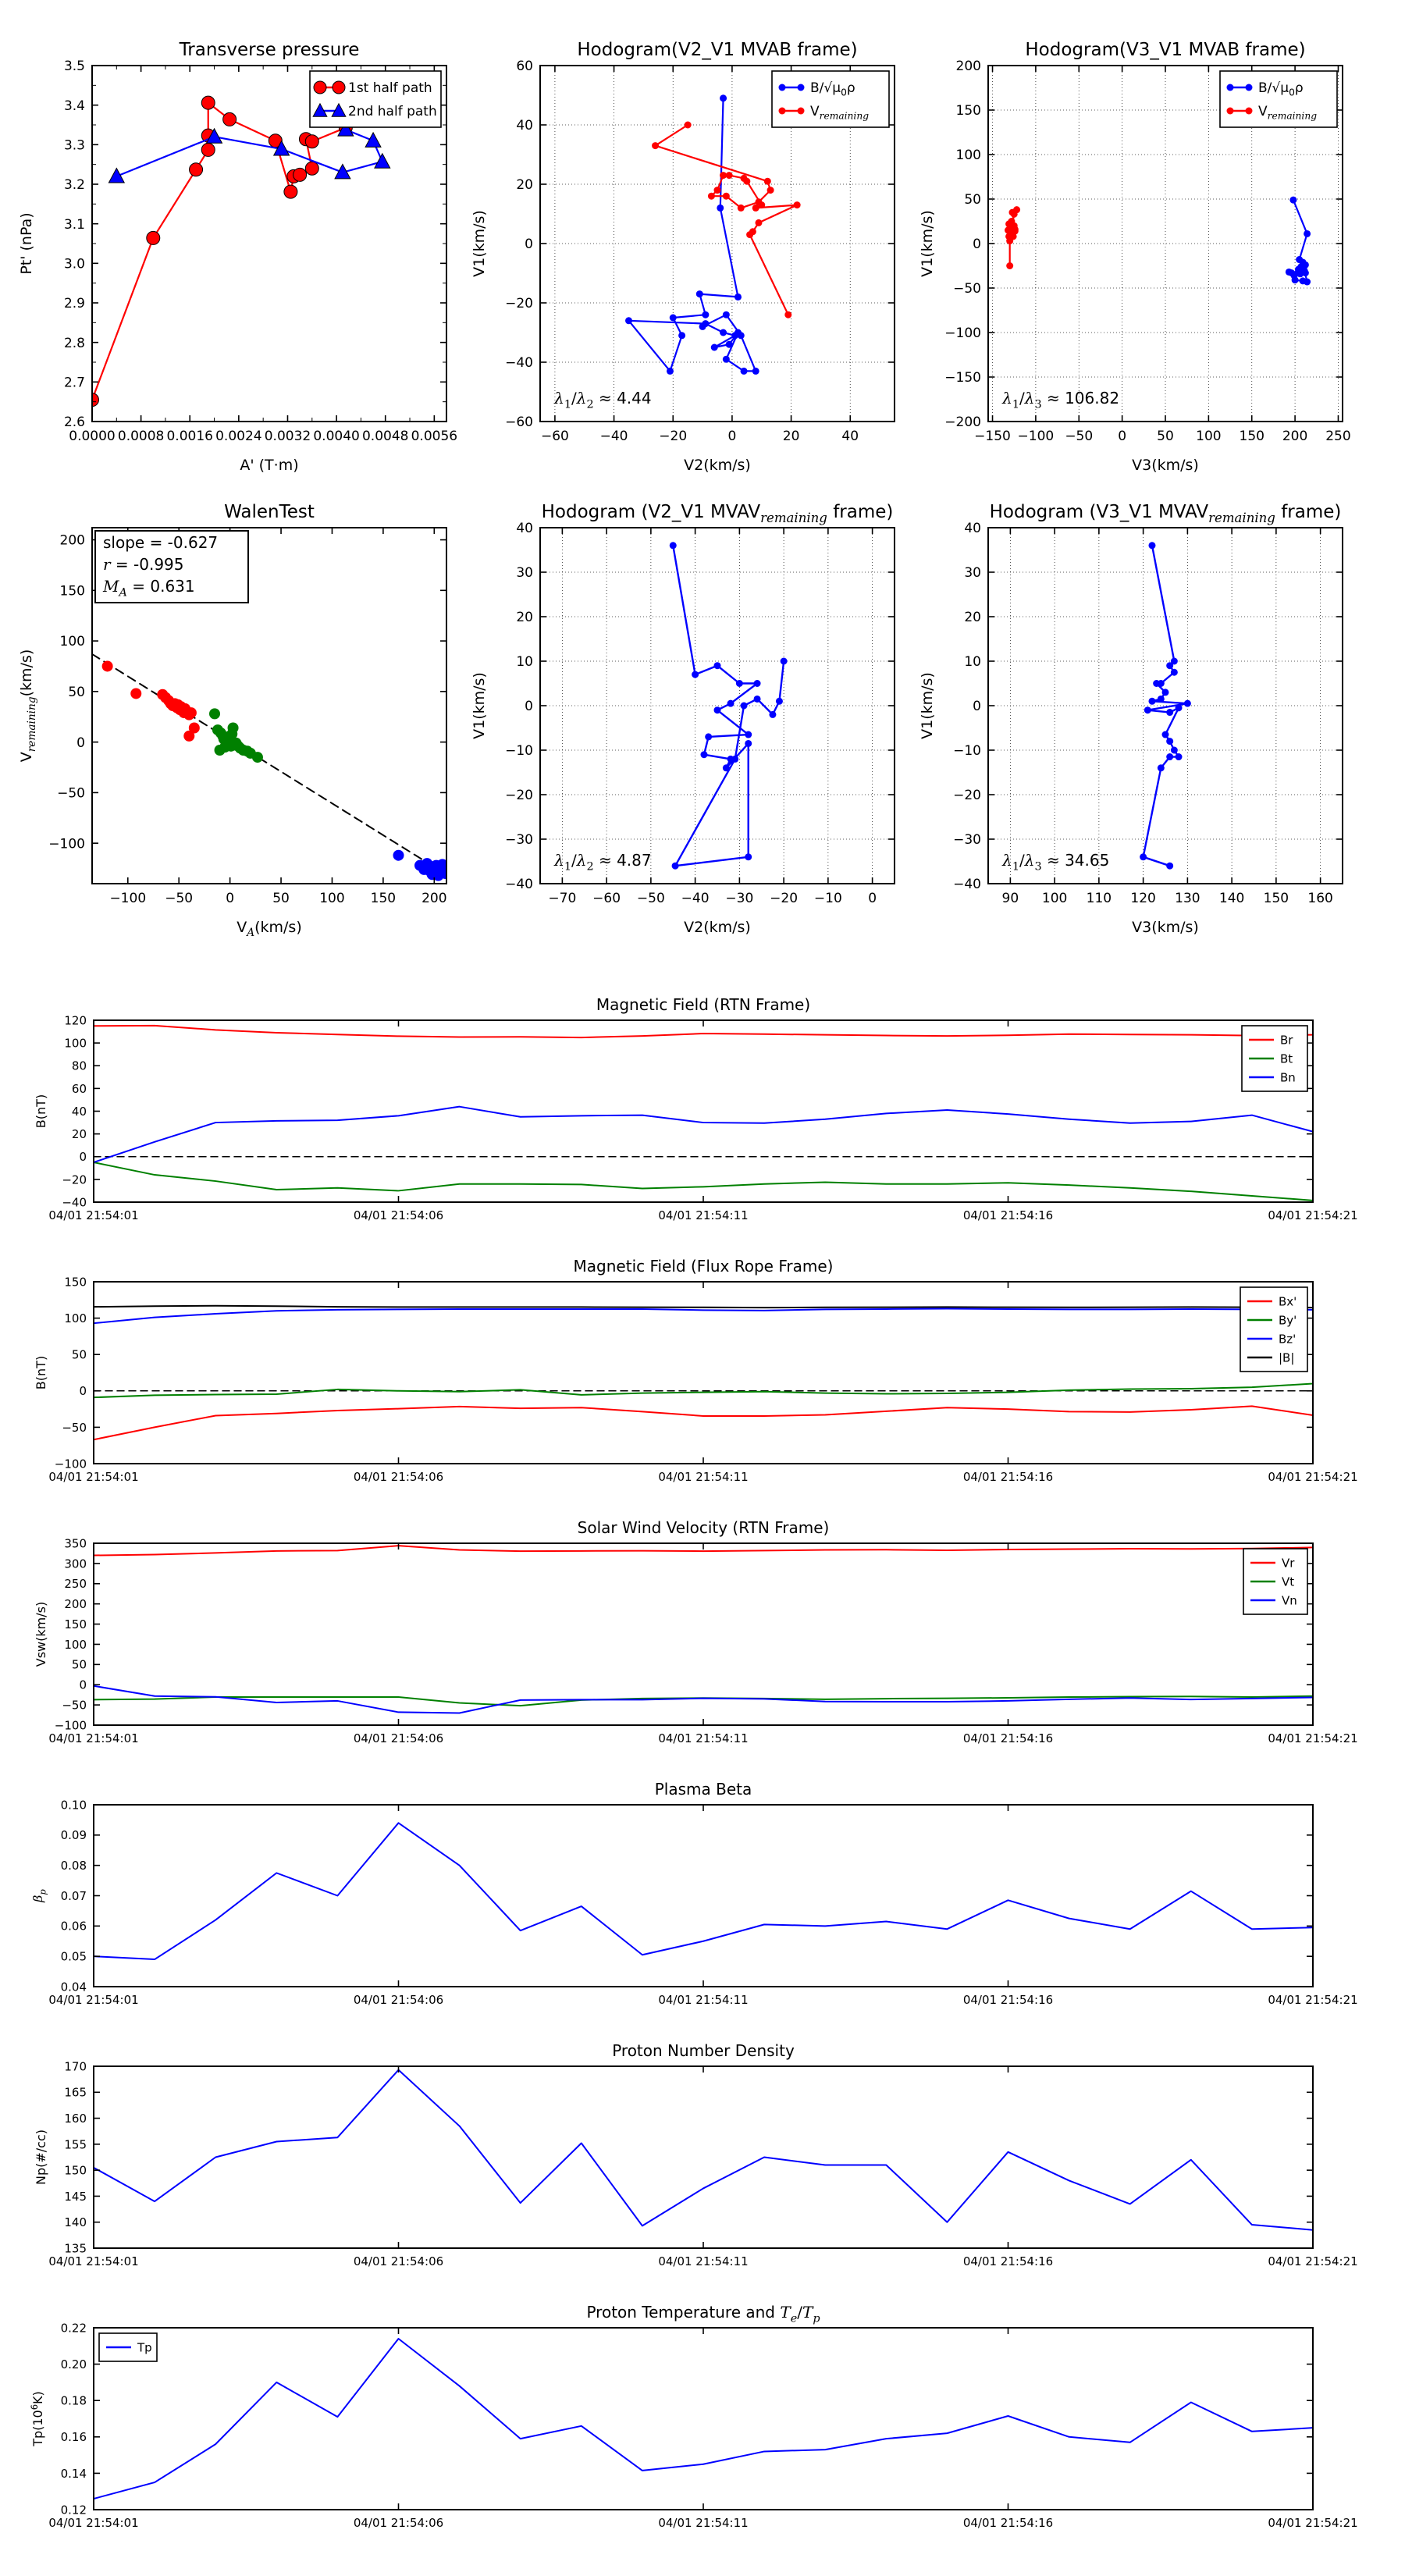 This screenshot has height=2576, width=1405. What do you see at coordinates (74, 1805) in the screenshot?
I see `plasma-beta-ytick-label: 0.10` at bounding box center [74, 1805].